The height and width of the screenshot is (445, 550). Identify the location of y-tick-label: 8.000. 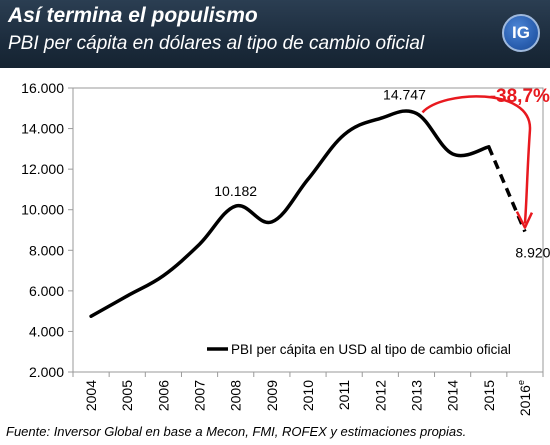
(46, 250).